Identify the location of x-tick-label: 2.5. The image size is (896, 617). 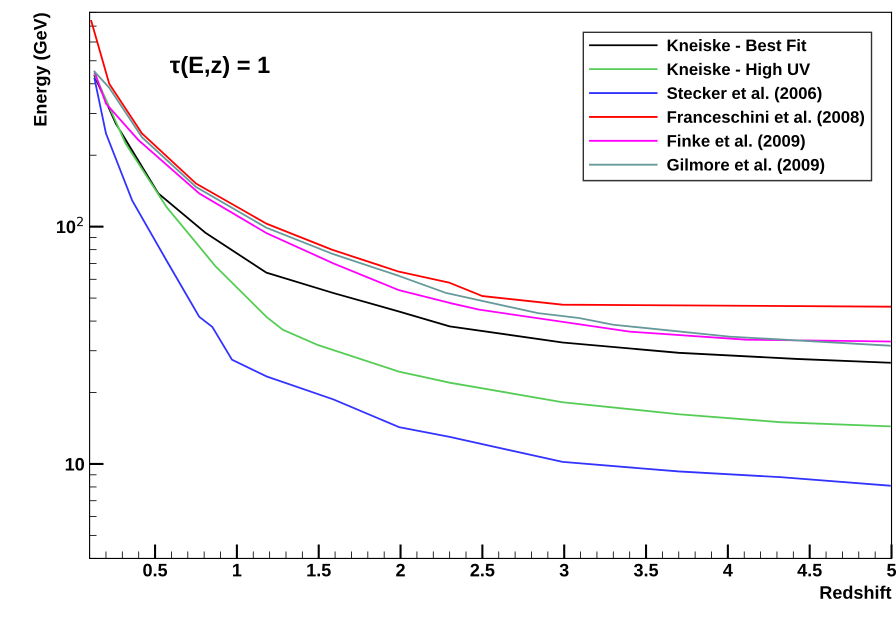
(482, 570).